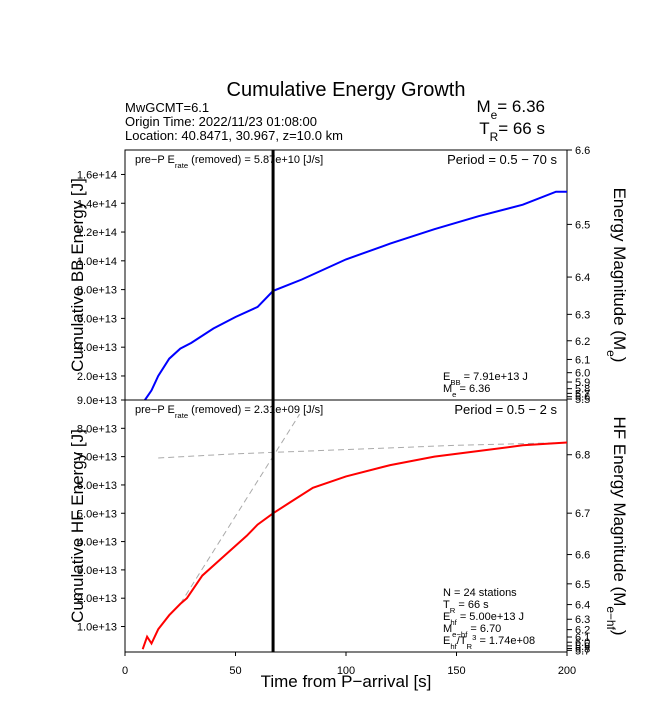 Image resolution: width=661 pixels, height=721 pixels. Describe the element at coordinates (446, 605) in the screenshot. I see `text-run: T` at that location.